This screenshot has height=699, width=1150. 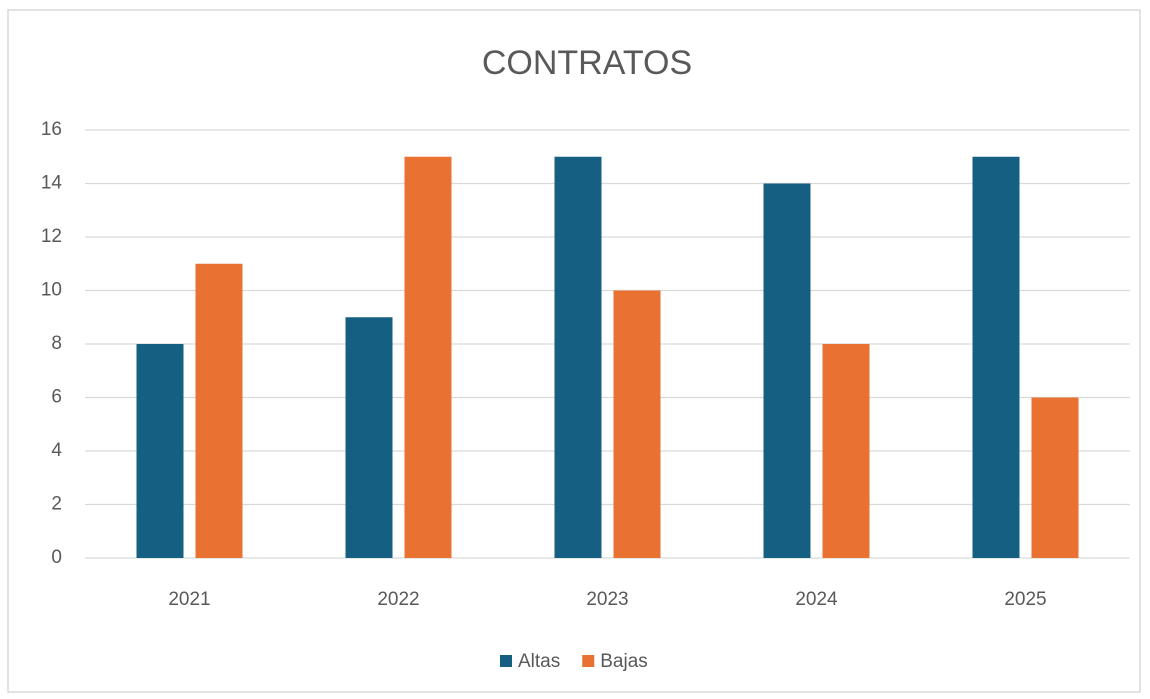 I want to click on x-tick-label: 2021, so click(x=189, y=599).